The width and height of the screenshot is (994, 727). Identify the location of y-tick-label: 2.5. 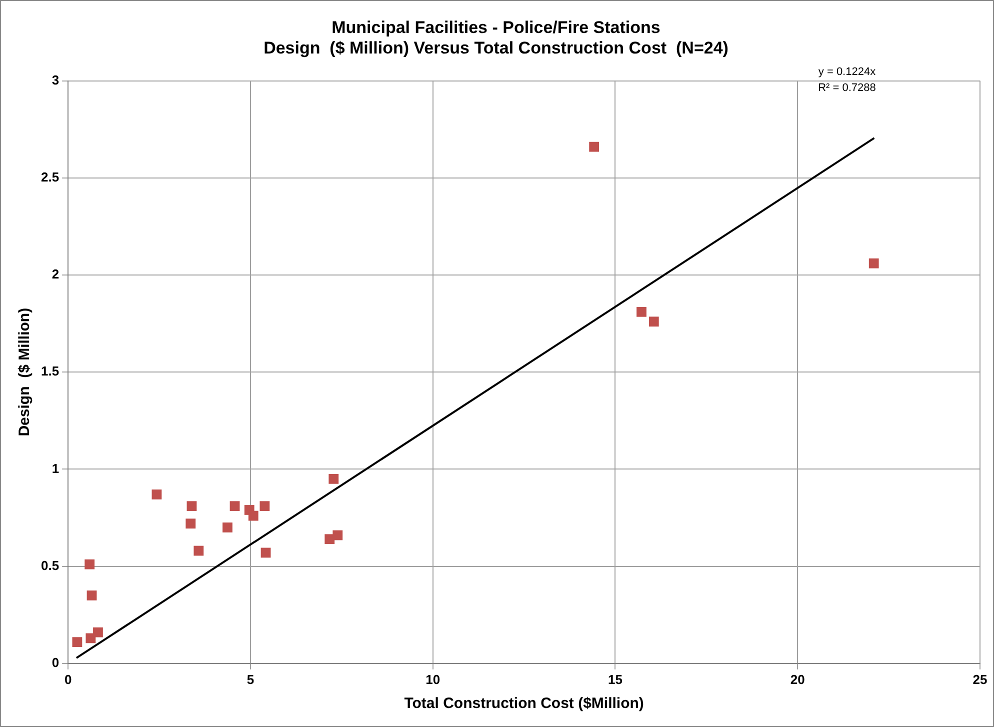
(50, 176).